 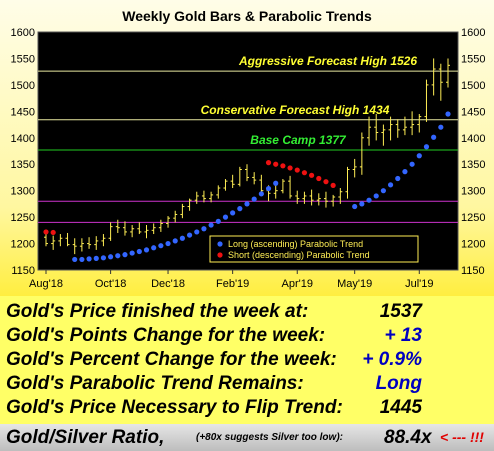 I want to click on legend-short-label: Short (descending) Parabolic Trend, so click(x=299, y=255).